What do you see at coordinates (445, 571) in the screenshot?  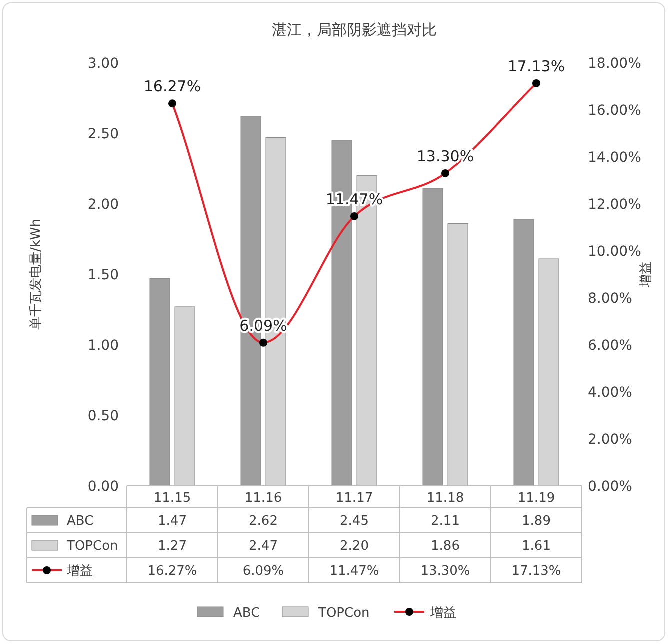 I see `data-label: 13.30%` at bounding box center [445, 571].